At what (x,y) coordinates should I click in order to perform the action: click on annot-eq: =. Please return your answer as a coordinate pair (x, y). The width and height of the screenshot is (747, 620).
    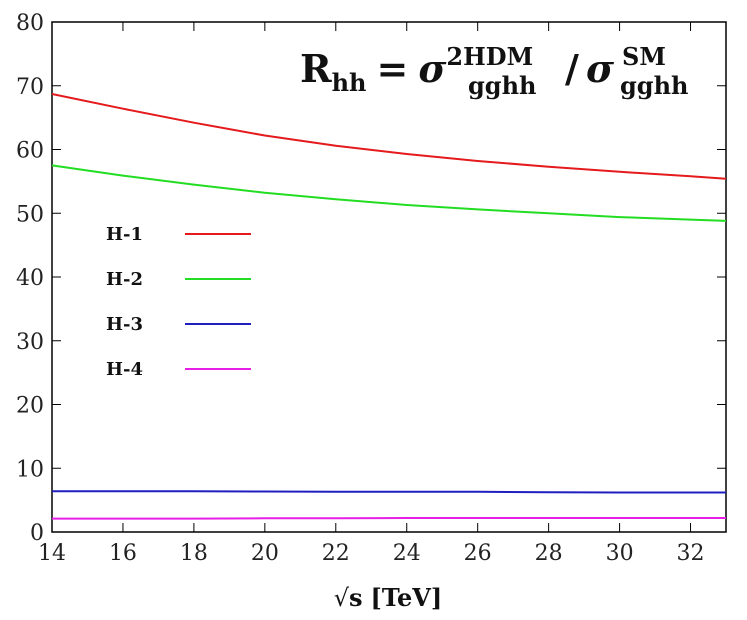
    Looking at the image, I should click on (393, 68).